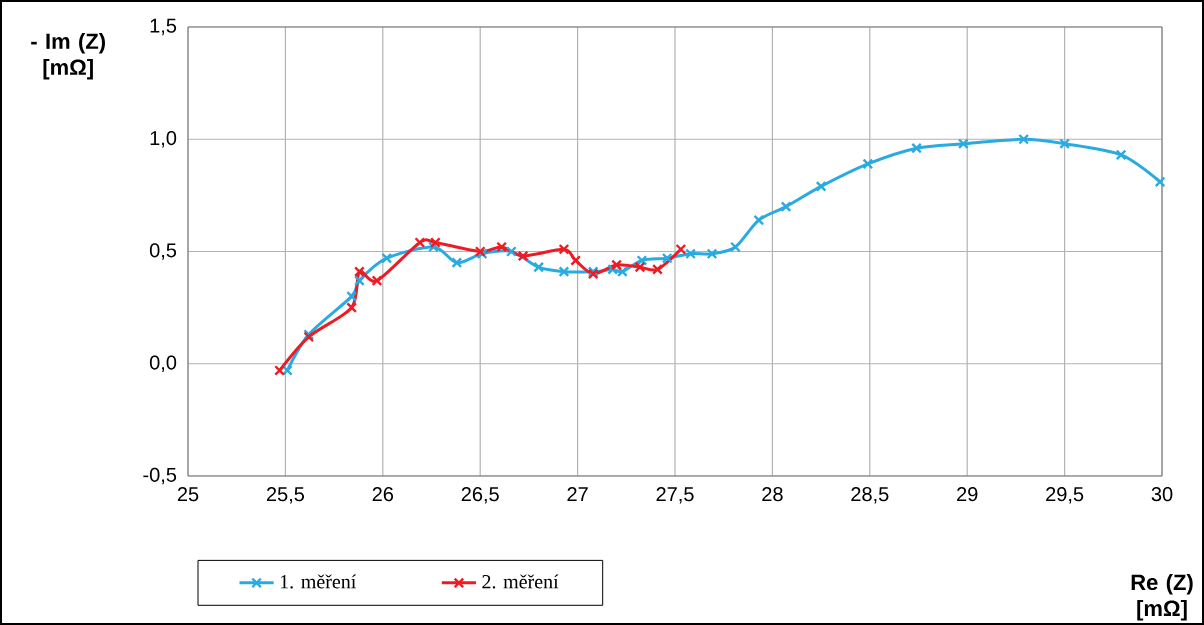 The image size is (1204, 625). I want to click on y-axis-title: - Im (Z) [mΩ], so click(68, 56).